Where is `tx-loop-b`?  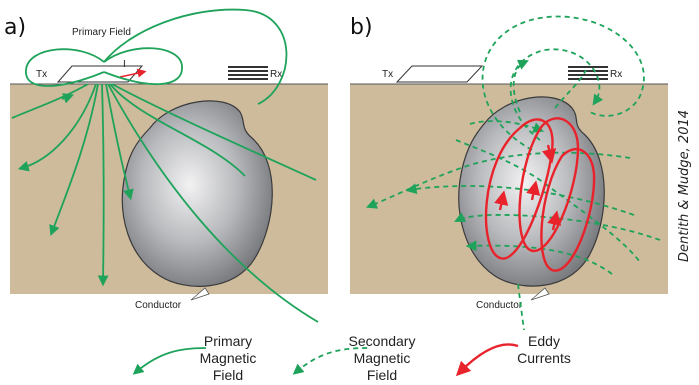
tx-loop-b is located at coordinates (439, 74).